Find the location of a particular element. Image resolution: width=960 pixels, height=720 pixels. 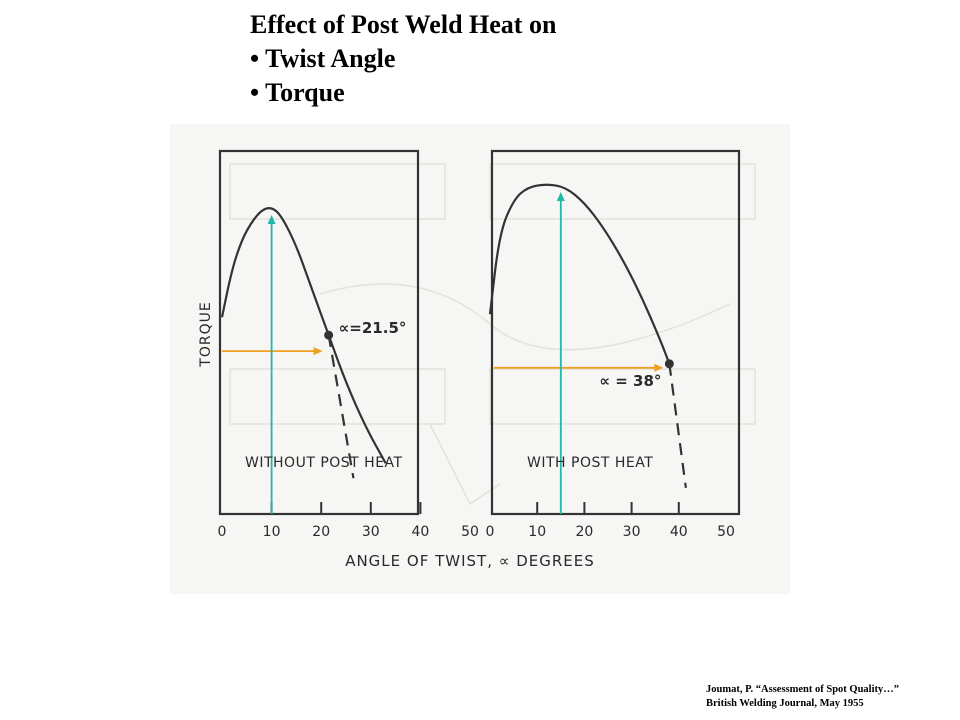

slide-title: Effect of Post Weld Heat on is located at coordinates (403, 24).